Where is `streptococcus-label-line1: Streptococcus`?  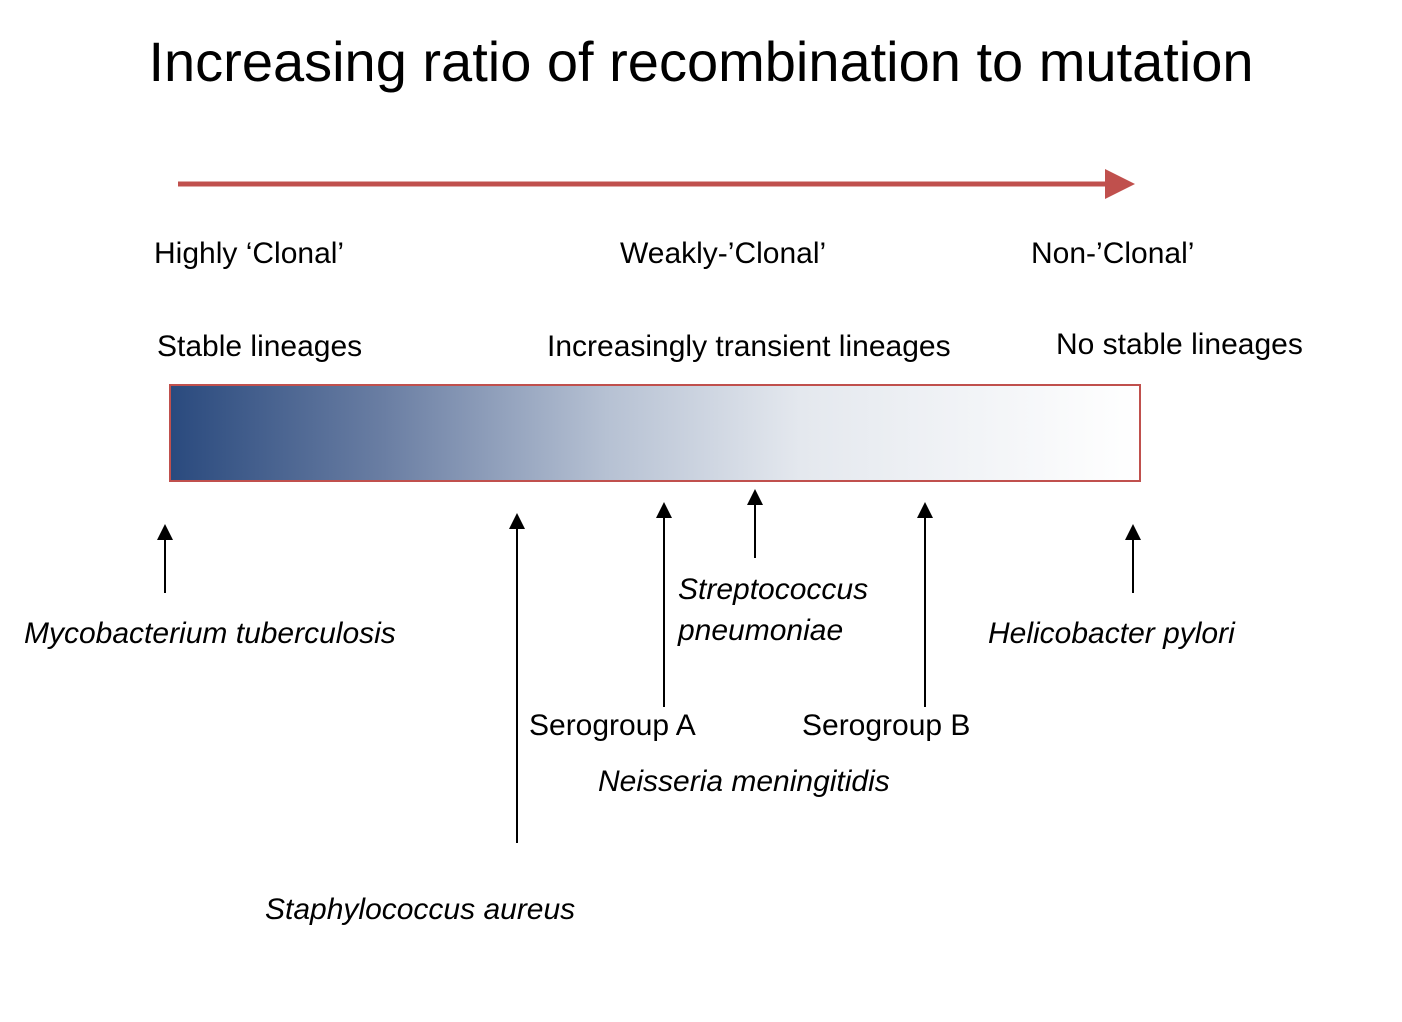
streptococcus-label-line1: Streptococcus is located at coordinates (773, 589).